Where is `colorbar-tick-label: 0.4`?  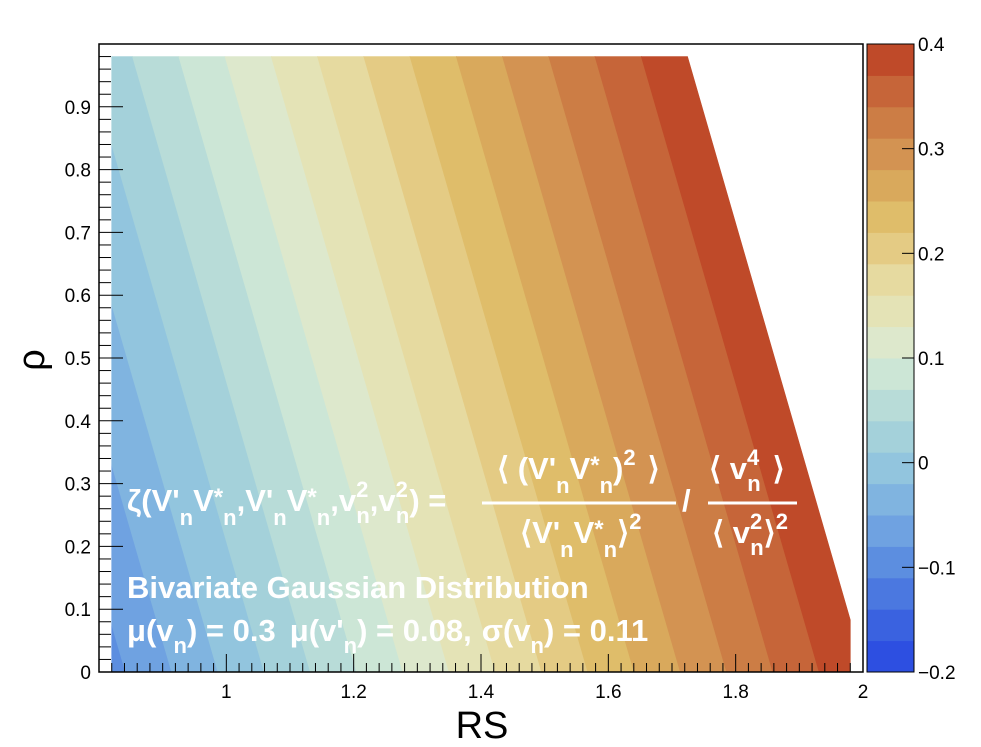 colorbar-tick-label: 0.4 is located at coordinates (931, 45).